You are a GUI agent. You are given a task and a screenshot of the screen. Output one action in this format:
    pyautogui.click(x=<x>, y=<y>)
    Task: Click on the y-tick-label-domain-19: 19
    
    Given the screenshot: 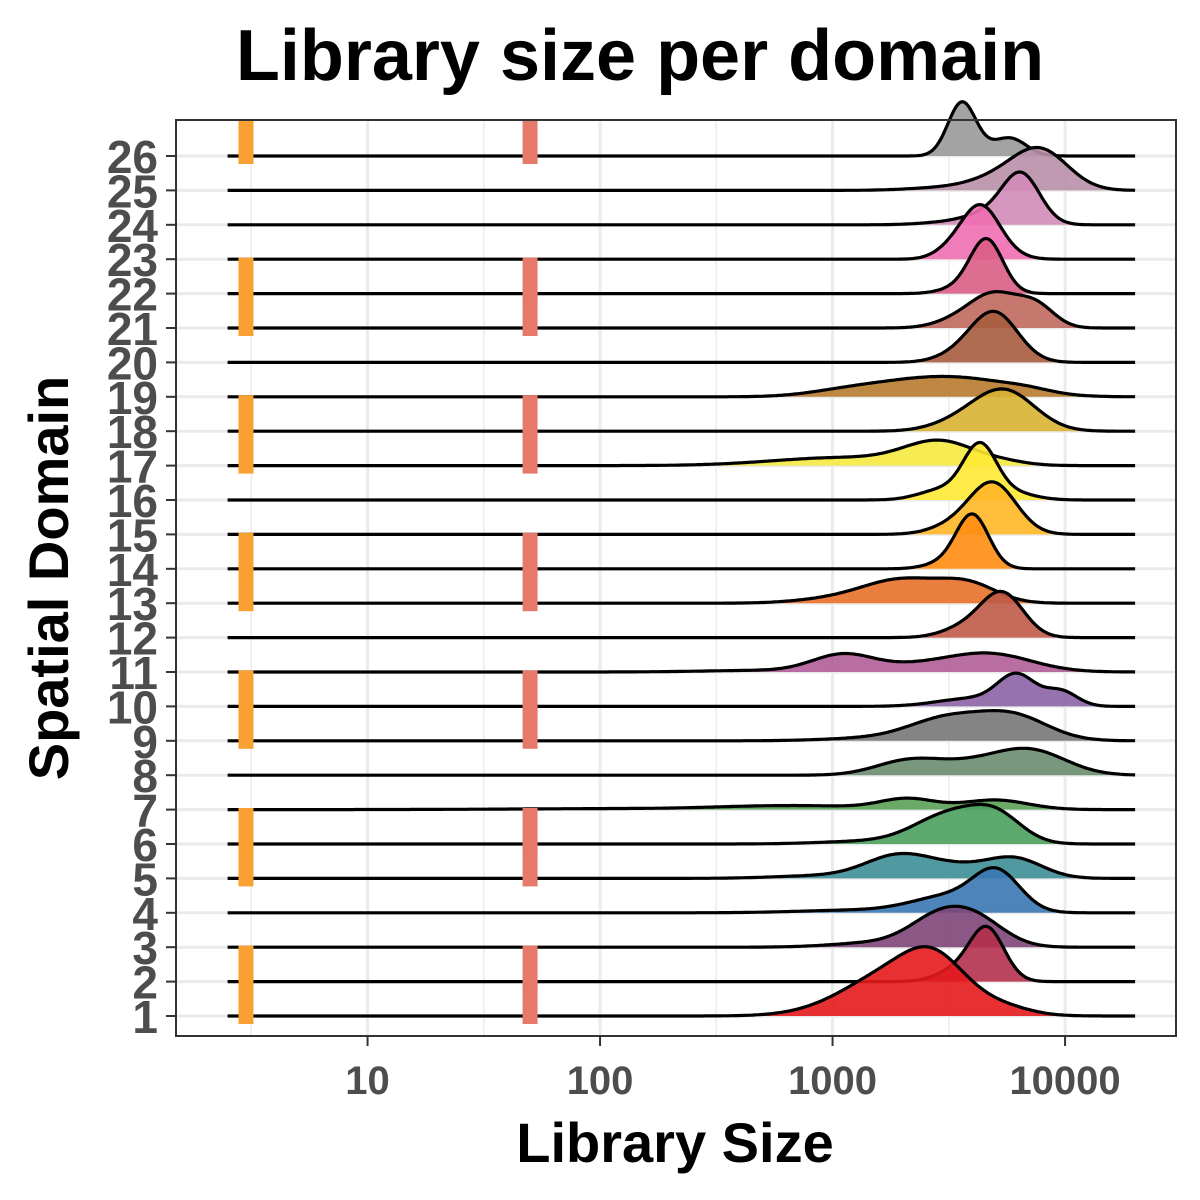 What is the action you would take?
    pyautogui.click(x=132, y=398)
    